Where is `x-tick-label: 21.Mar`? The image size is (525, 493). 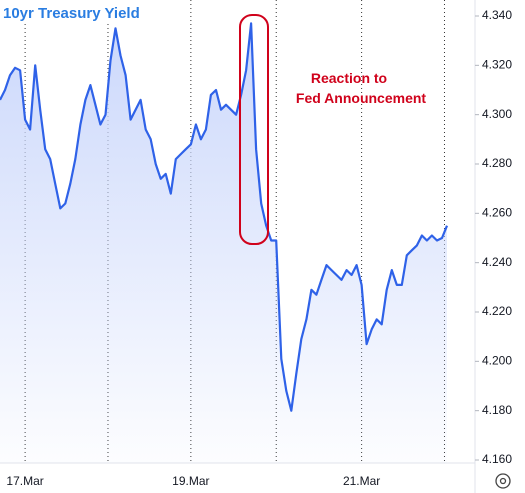 x-tick-label: 21.Mar is located at coordinates (361, 481).